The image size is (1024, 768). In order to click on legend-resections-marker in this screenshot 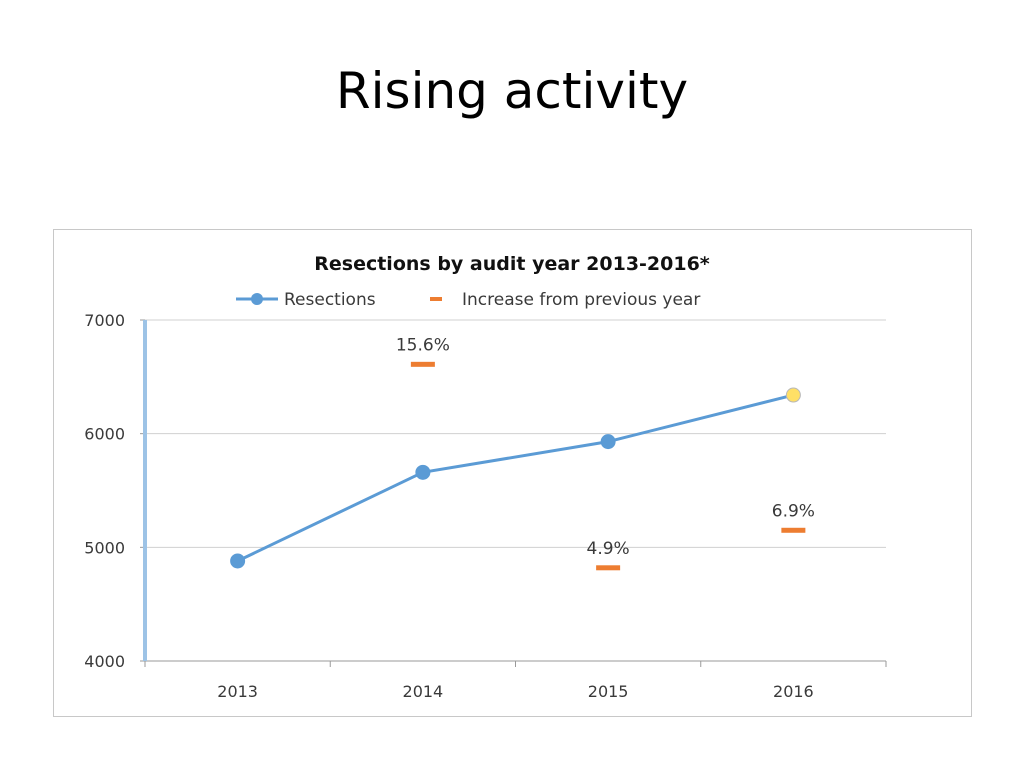, I will do `click(257, 299)`.